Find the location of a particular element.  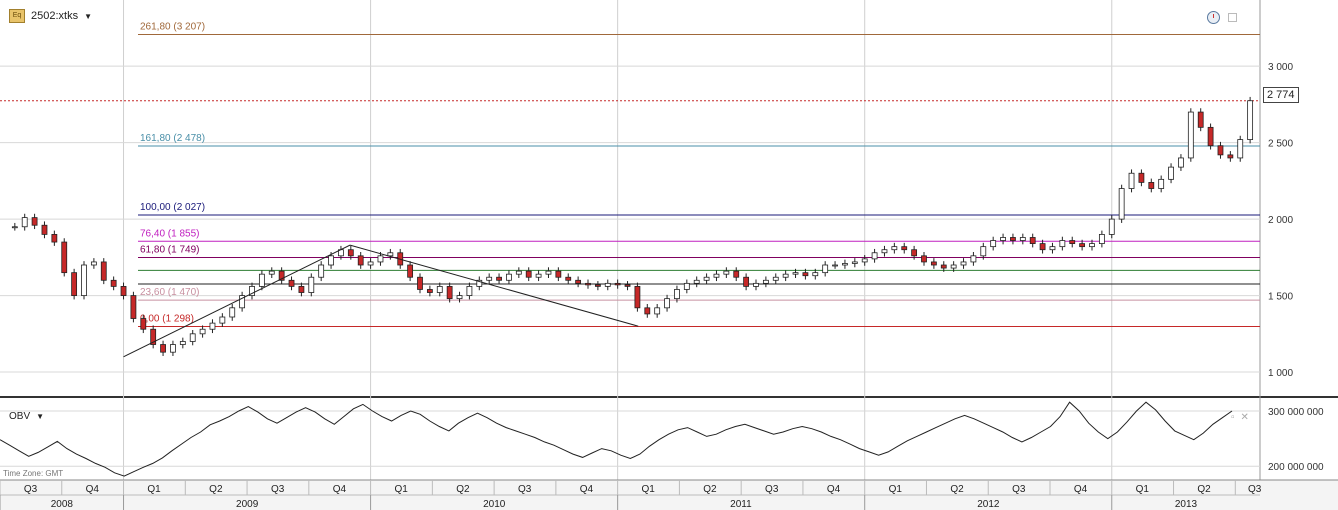

fib-level-label: 100,00 (2 027) is located at coordinates (172, 207).